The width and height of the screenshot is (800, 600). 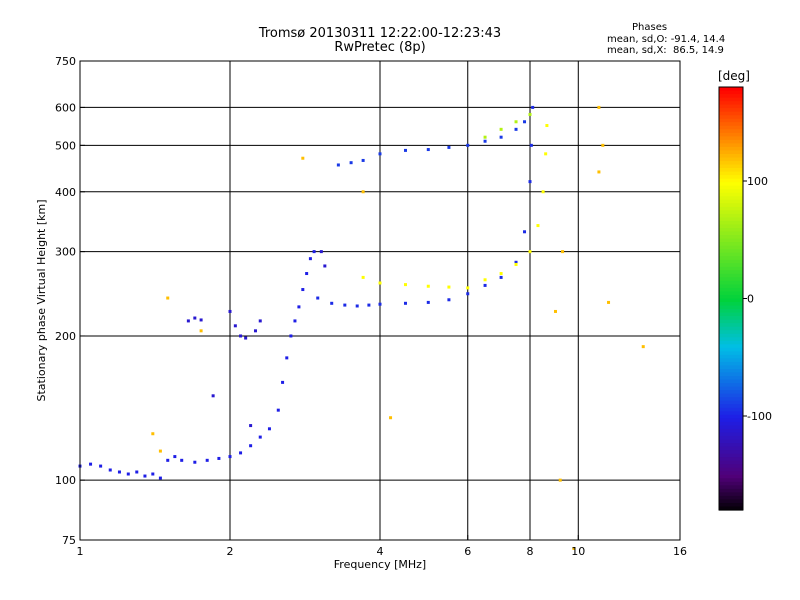 What do you see at coordinates (380, 47) in the screenshot?
I see `chart-subtitle: RwPretec (8p)` at bounding box center [380, 47].